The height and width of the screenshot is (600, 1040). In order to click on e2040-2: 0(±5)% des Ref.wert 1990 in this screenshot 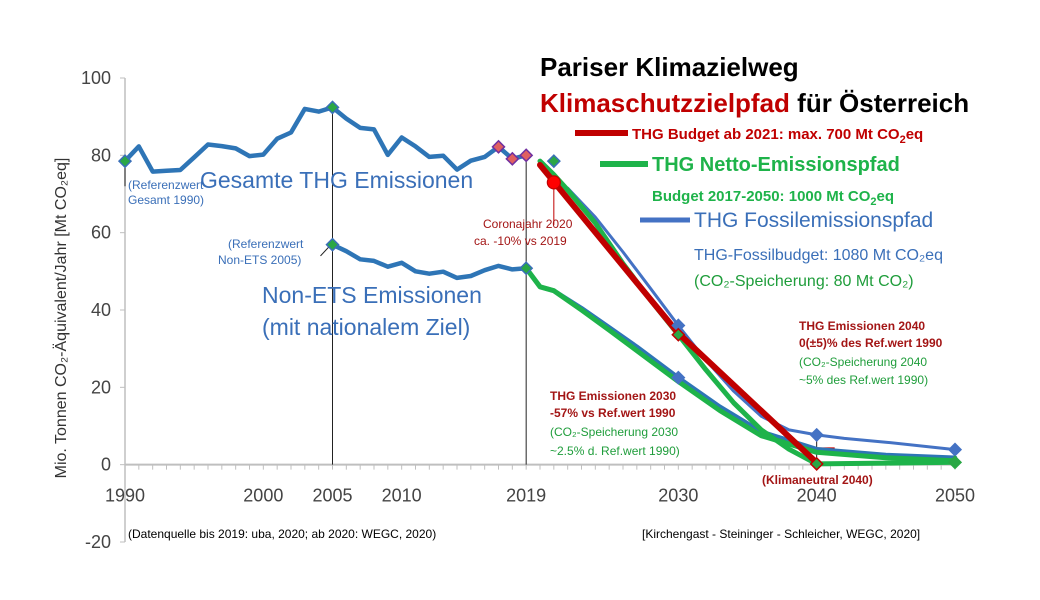, I will do `click(871, 343)`.